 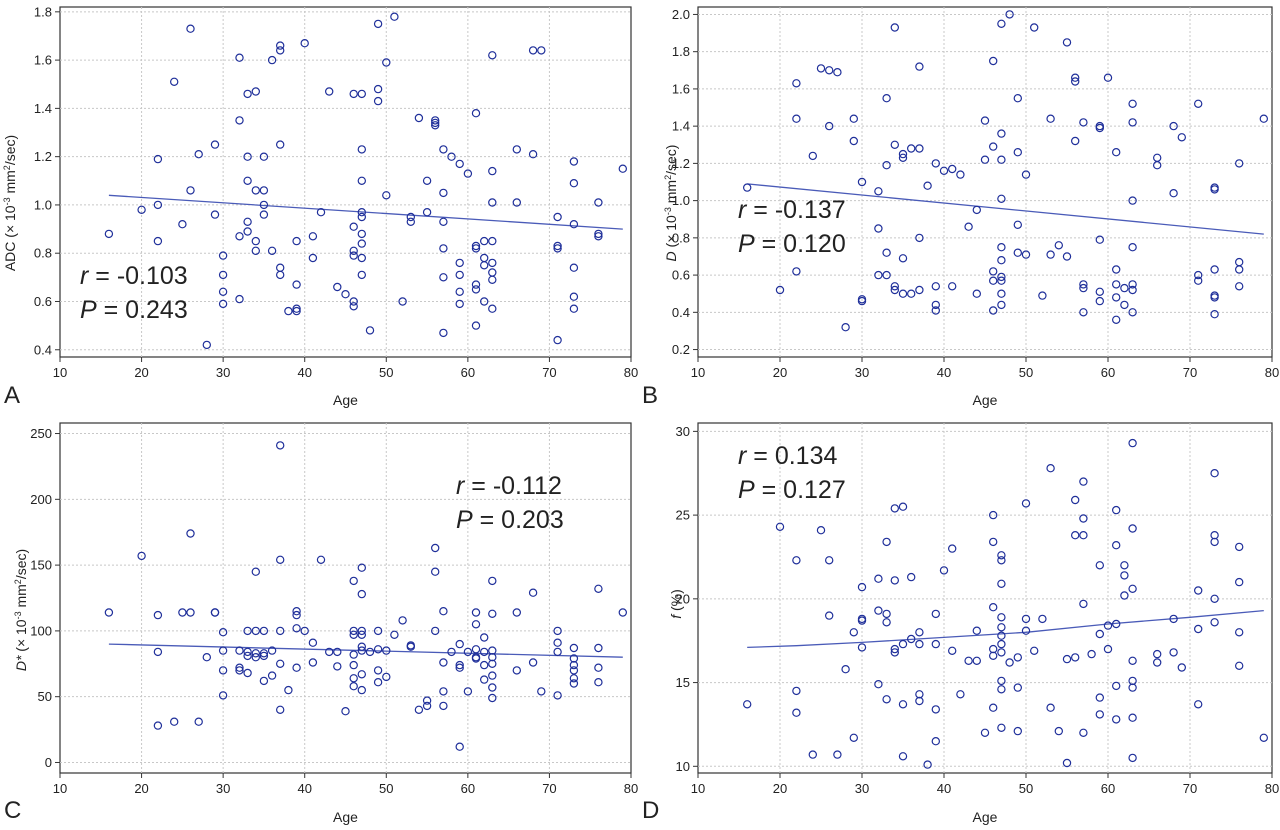 What do you see at coordinates (681, 349) in the screenshot?
I see `y-tick-label: 0.2` at bounding box center [681, 349].